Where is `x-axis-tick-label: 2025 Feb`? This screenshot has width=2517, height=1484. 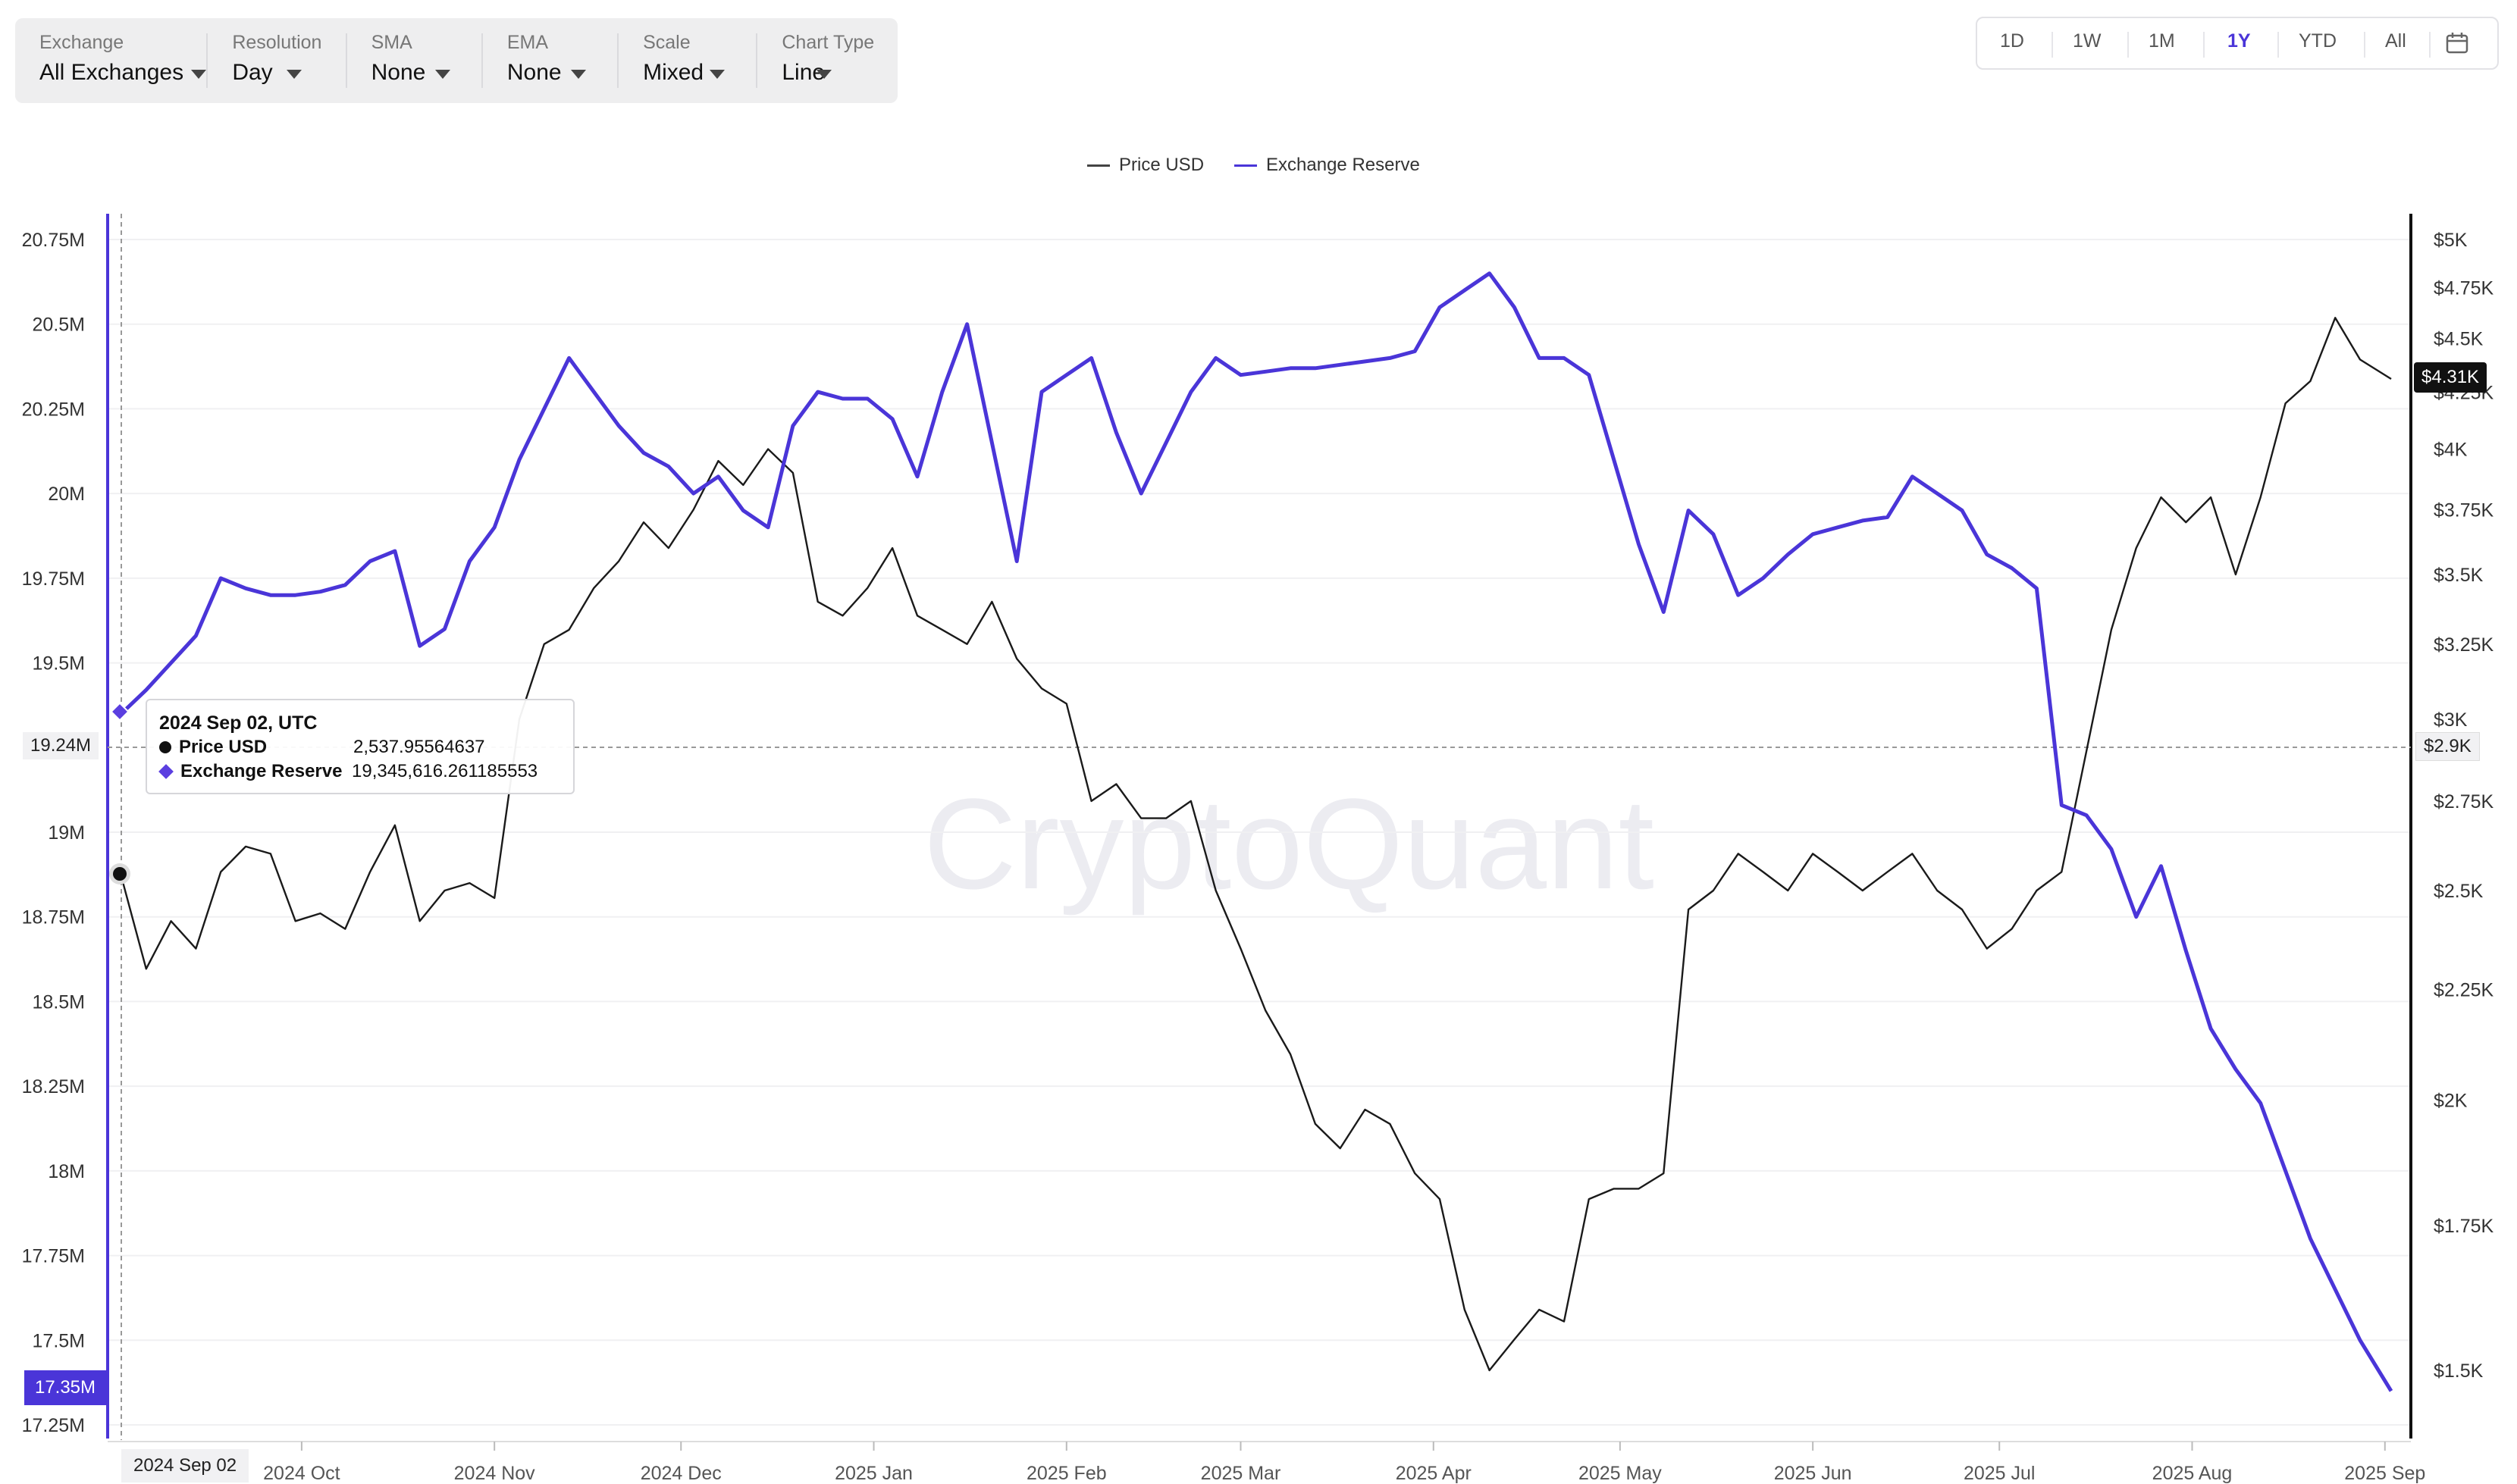 x-axis-tick-label: 2025 Feb is located at coordinates (1067, 1473).